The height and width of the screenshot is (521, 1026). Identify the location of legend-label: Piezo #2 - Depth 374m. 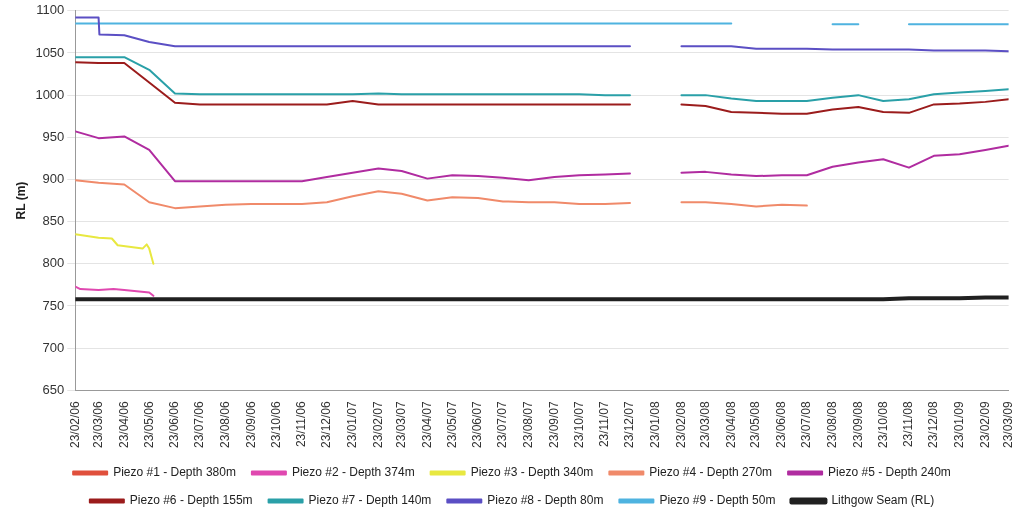
(353, 472).